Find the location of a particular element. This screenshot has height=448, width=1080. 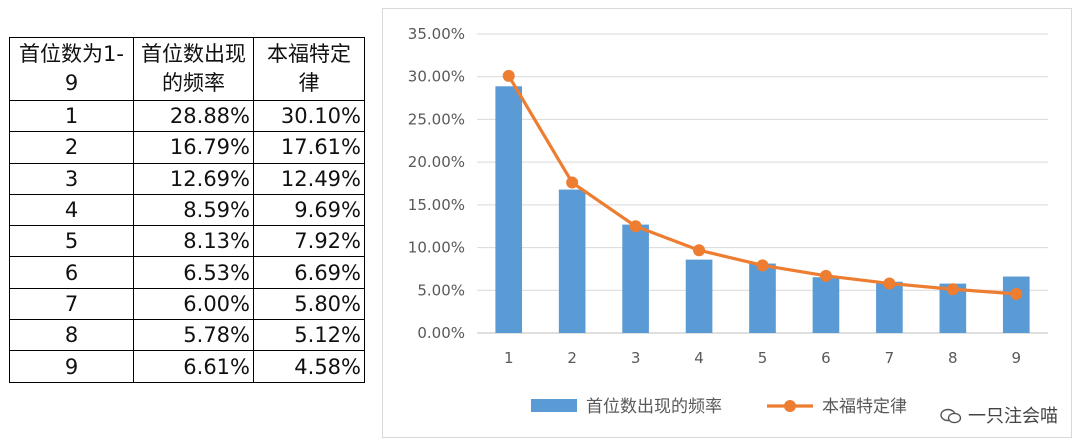

y-tick-label: 35.00% is located at coordinates (436, 34).